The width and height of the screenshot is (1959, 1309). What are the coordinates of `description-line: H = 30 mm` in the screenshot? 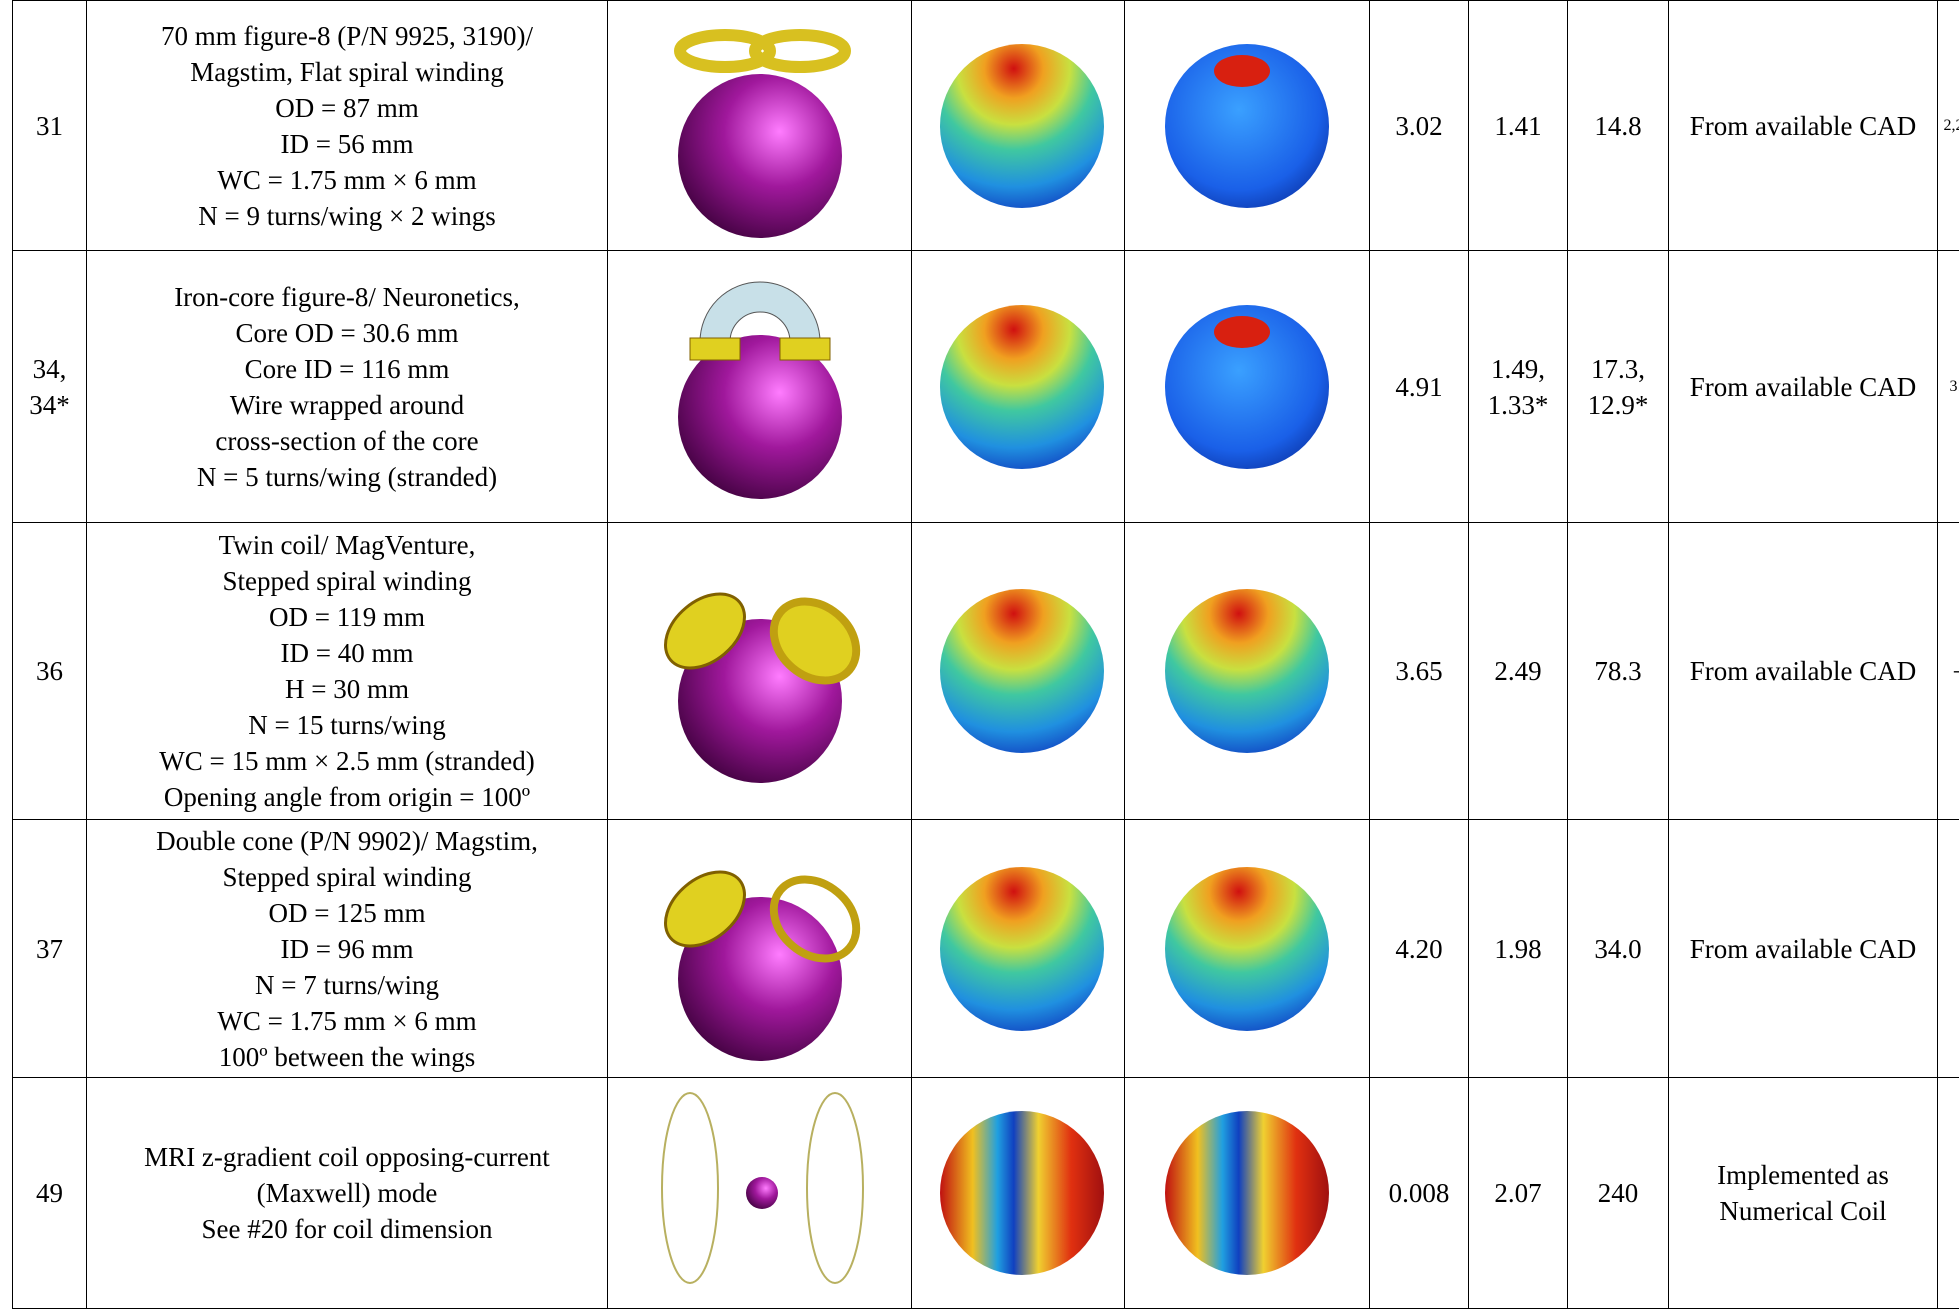 It's located at (347, 689).